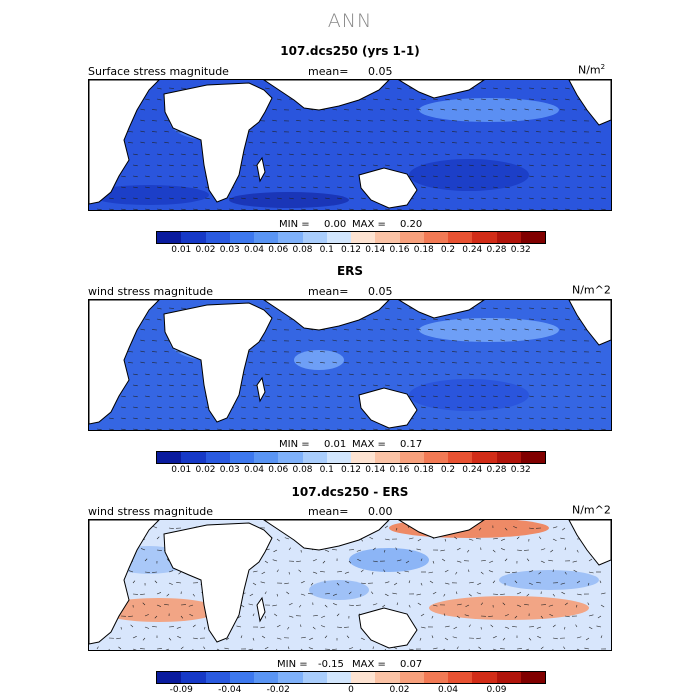 The image size is (700, 700). What do you see at coordinates (328, 71) in the screenshot?
I see `mean-label-model: mean=` at bounding box center [328, 71].